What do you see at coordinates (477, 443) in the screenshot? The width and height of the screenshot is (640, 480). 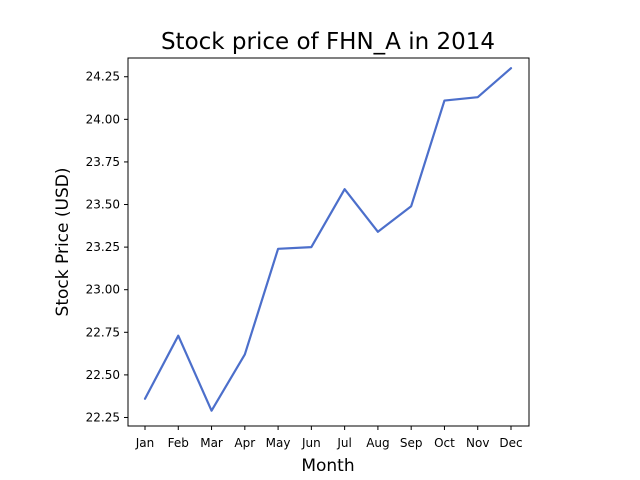 I see `x-tick-label: Nov` at bounding box center [477, 443].